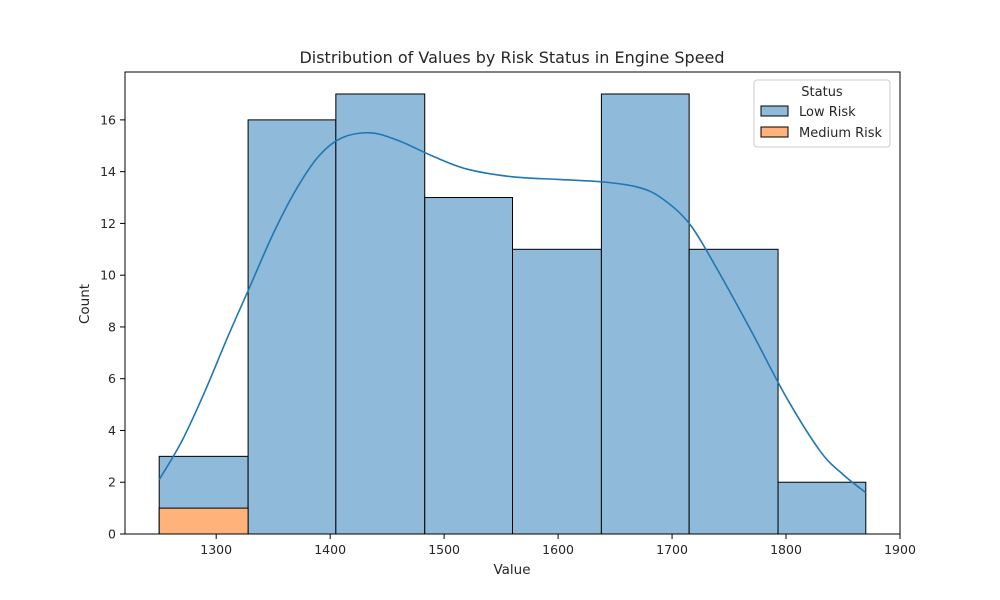 This screenshot has width=1000, height=600. Describe the element at coordinates (330, 549) in the screenshot. I see `x-tick-label: 1400` at that location.